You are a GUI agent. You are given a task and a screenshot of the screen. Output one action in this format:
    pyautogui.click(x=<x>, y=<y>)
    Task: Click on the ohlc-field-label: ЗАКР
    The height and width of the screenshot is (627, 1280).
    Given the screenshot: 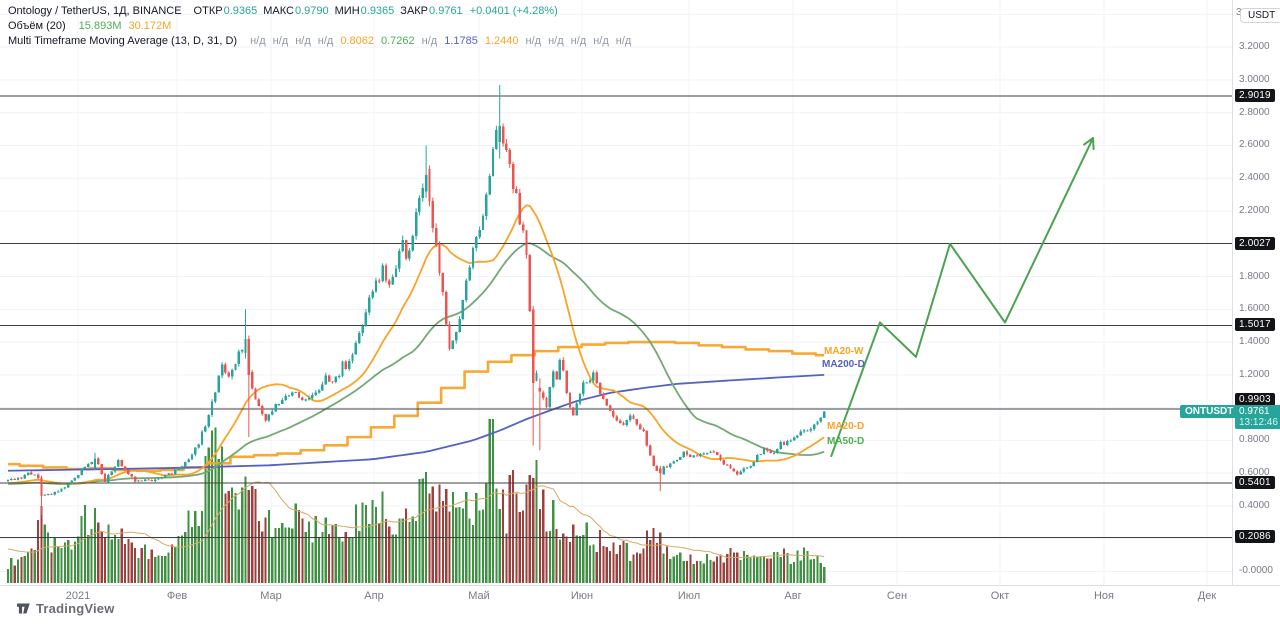 What is the action you would take?
    pyautogui.click(x=414, y=11)
    